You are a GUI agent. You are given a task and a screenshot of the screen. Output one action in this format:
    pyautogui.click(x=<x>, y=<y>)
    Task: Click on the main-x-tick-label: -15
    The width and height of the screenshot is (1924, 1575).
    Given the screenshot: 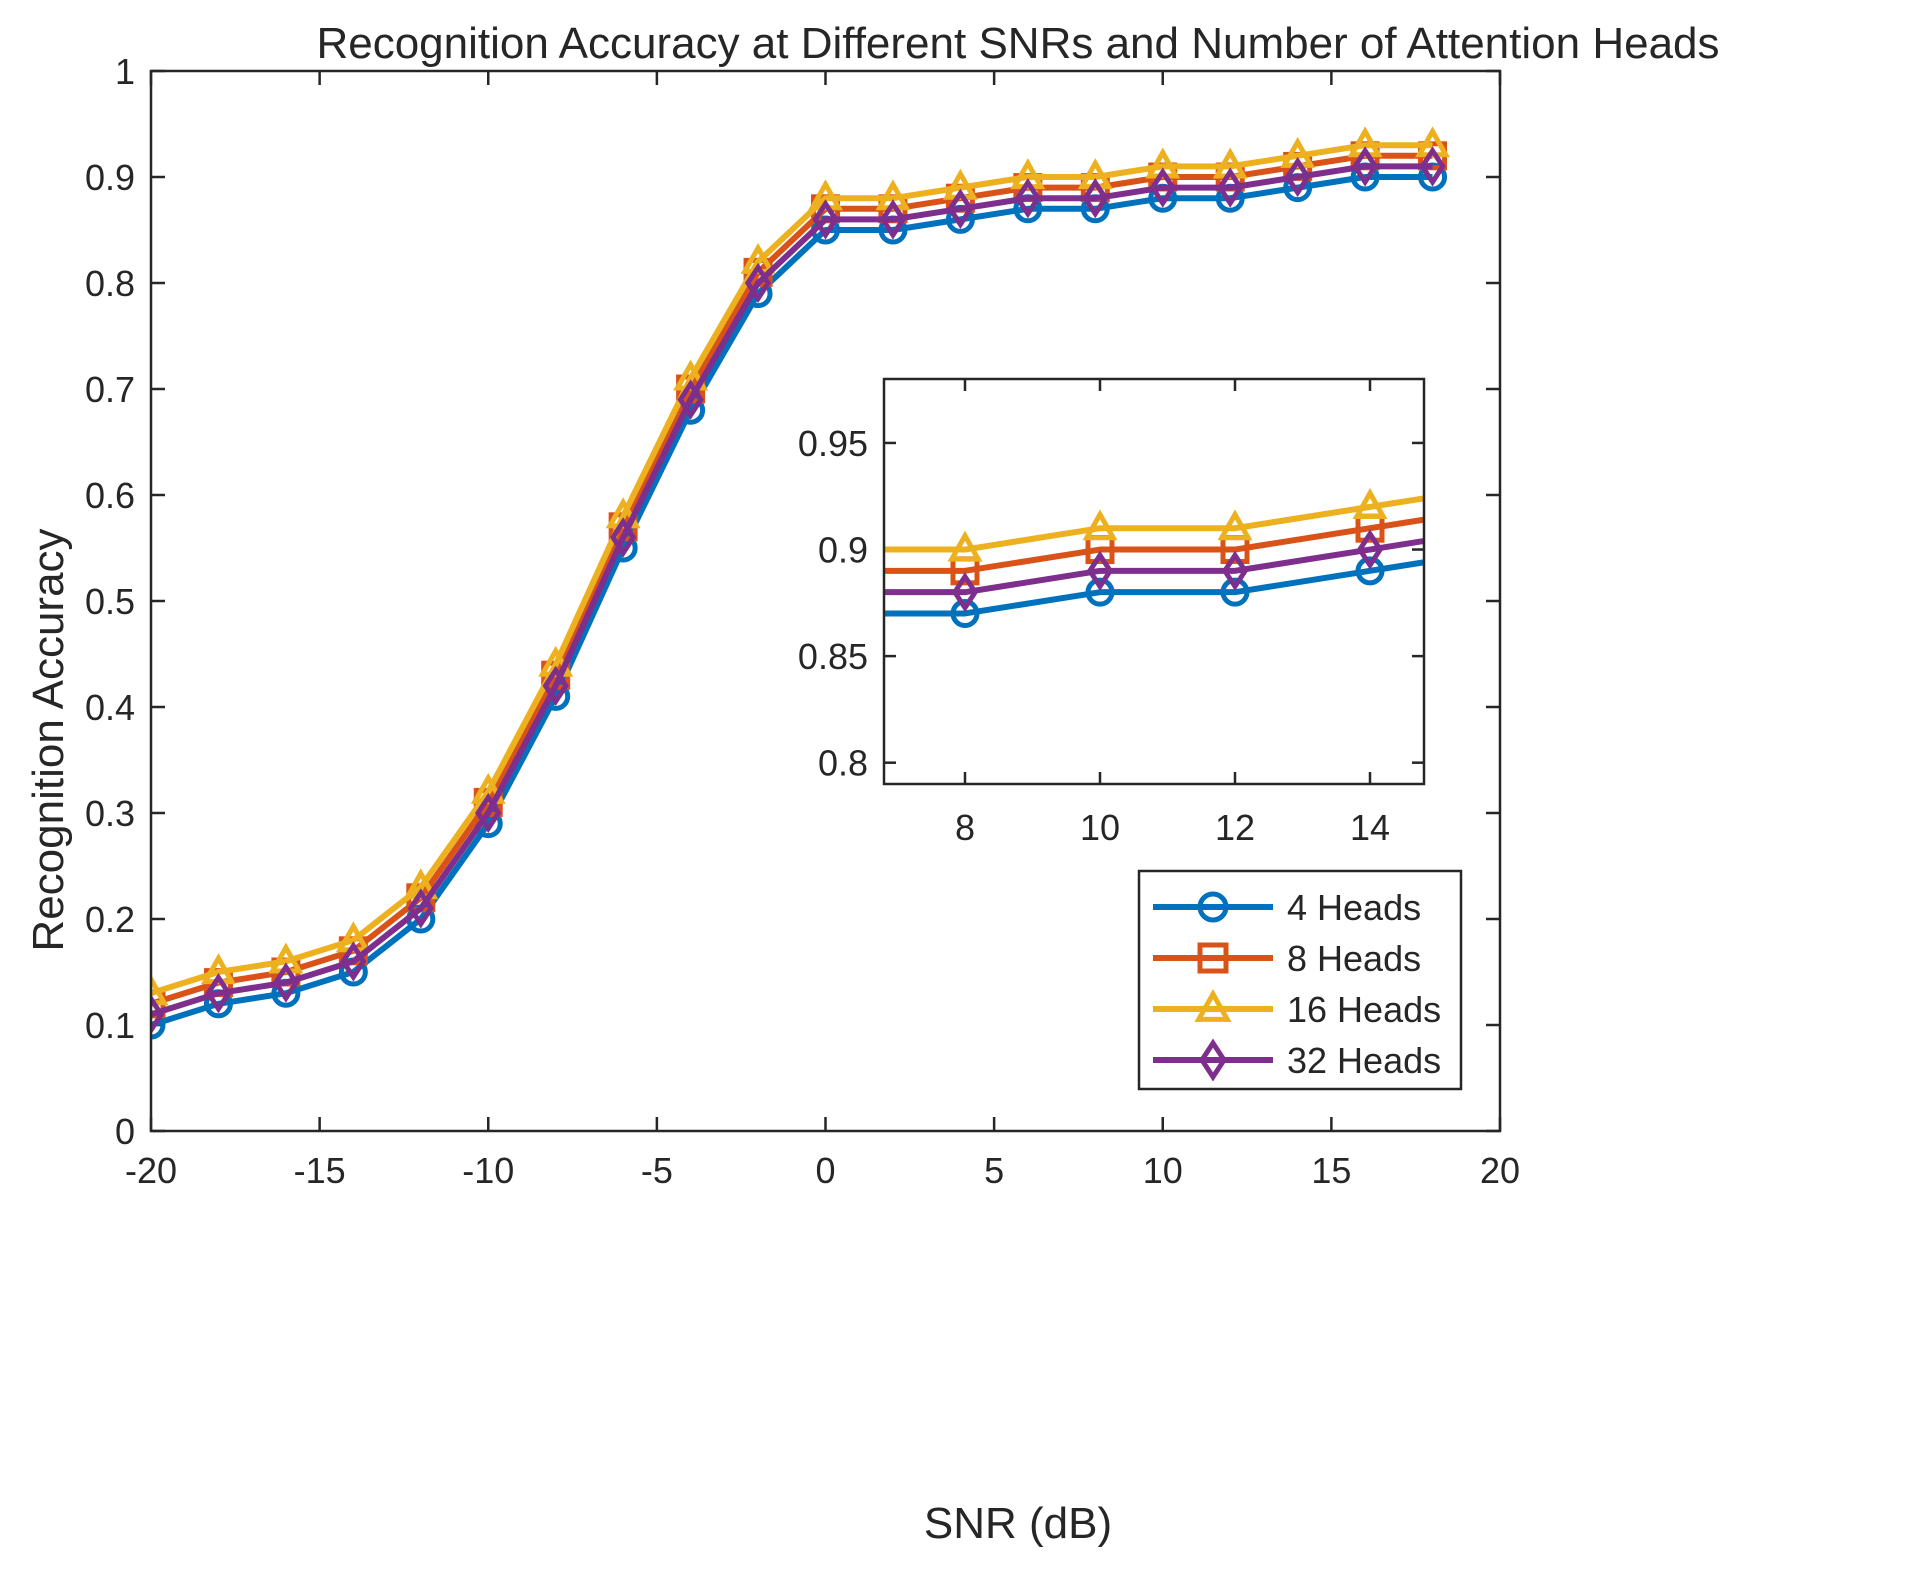 What is the action you would take?
    pyautogui.click(x=320, y=1170)
    